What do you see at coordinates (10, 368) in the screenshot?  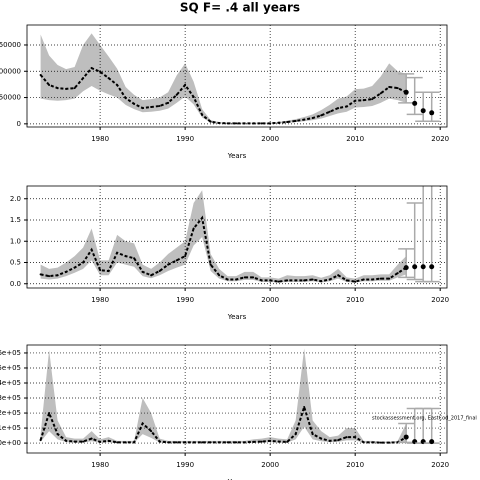 I see `y-tick-label: 5e+05` at bounding box center [10, 368].